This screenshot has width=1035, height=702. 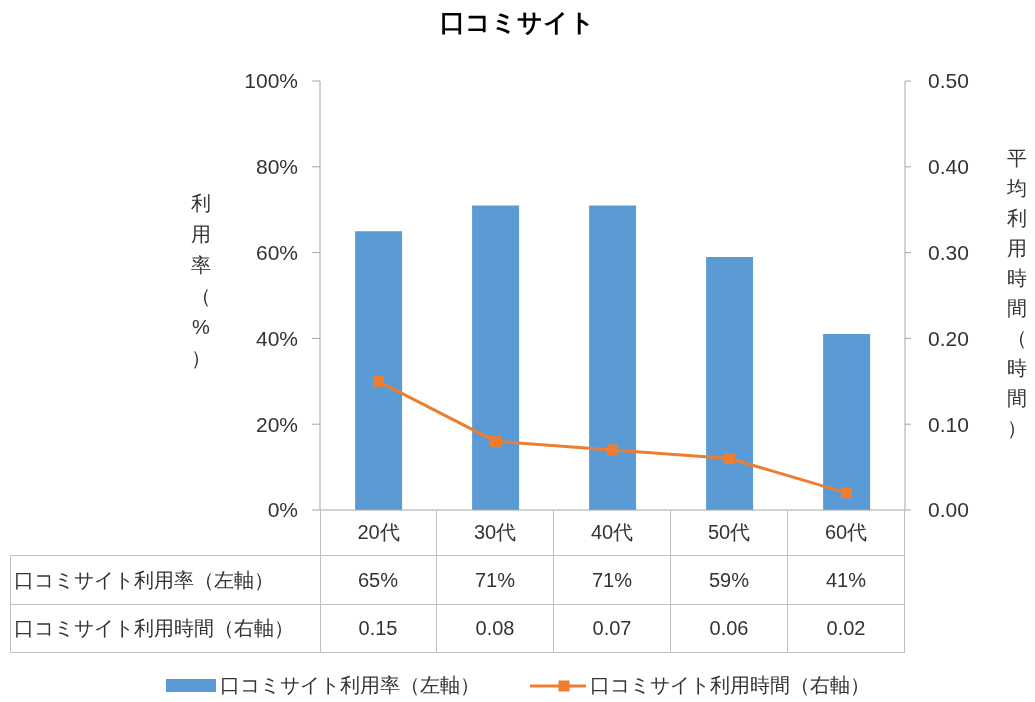 What do you see at coordinates (948, 81) in the screenshot?
I see `y2-tick-label: 0.50` at bounding box center [948, 81].